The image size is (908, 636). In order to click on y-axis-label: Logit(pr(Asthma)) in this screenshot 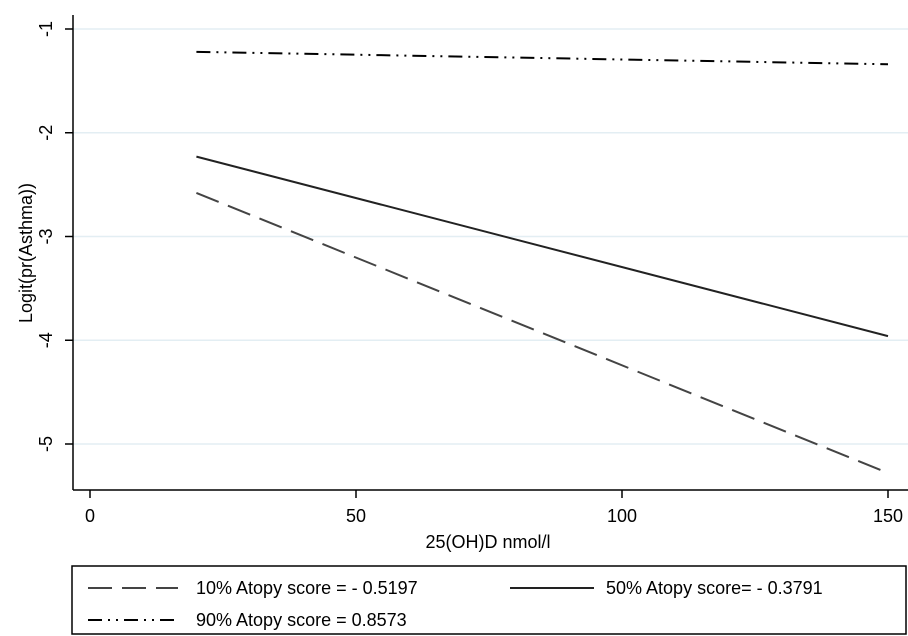, I will do `click(26, 253)`.